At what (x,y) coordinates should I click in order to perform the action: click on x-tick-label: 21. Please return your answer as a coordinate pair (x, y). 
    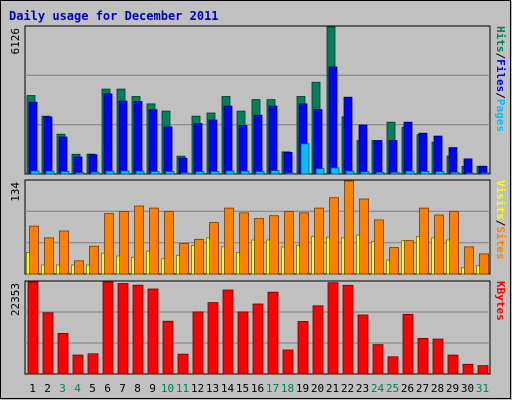
    Looking at the image, I should click on (332, 388).